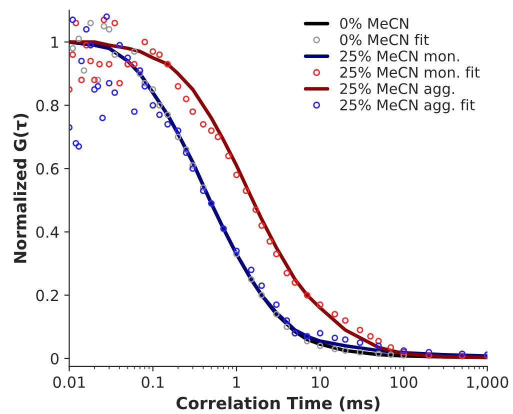 The height and width of the screenshot is (414, 513). What do you see at coordinates (236, 382) in the screenshot?
I see `x-tick-label: 1` at bounding box center [236, 382].